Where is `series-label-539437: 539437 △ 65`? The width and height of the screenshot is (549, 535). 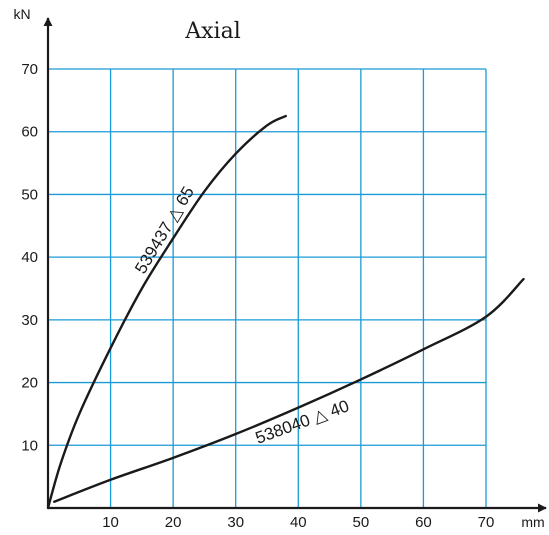 series-label-539437: 539437 △ 65 is located at coordinates (164, 230).